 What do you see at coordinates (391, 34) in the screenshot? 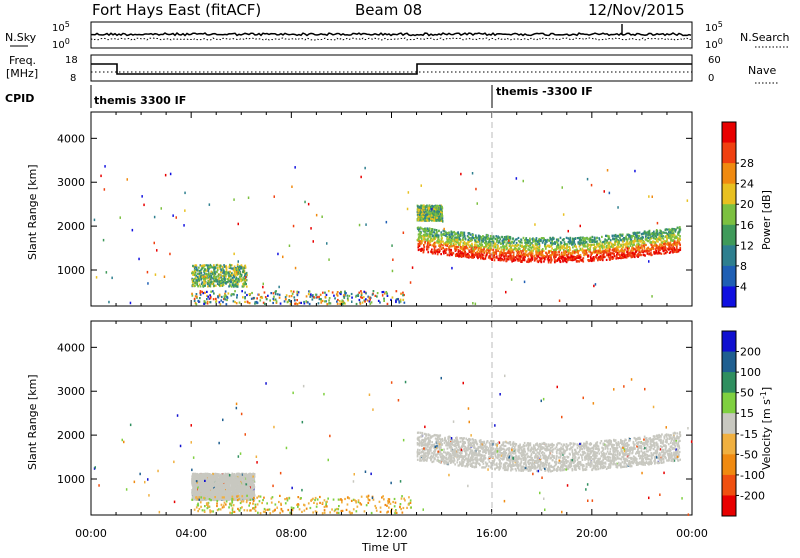
I see `nsky-trace` at bounding box center [391, 34].